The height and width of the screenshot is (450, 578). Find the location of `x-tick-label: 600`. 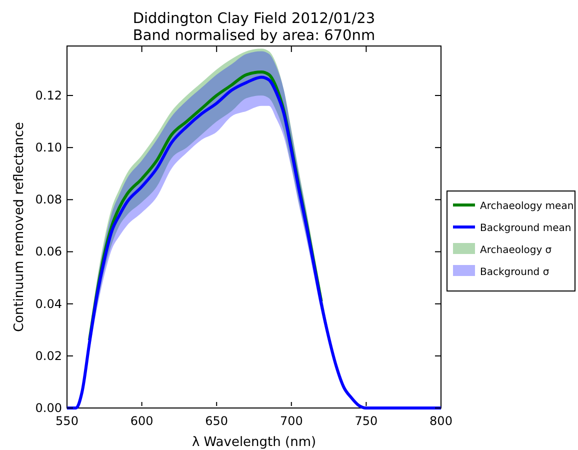

x-tick-label: 600 is located at coordinates (142, 421).